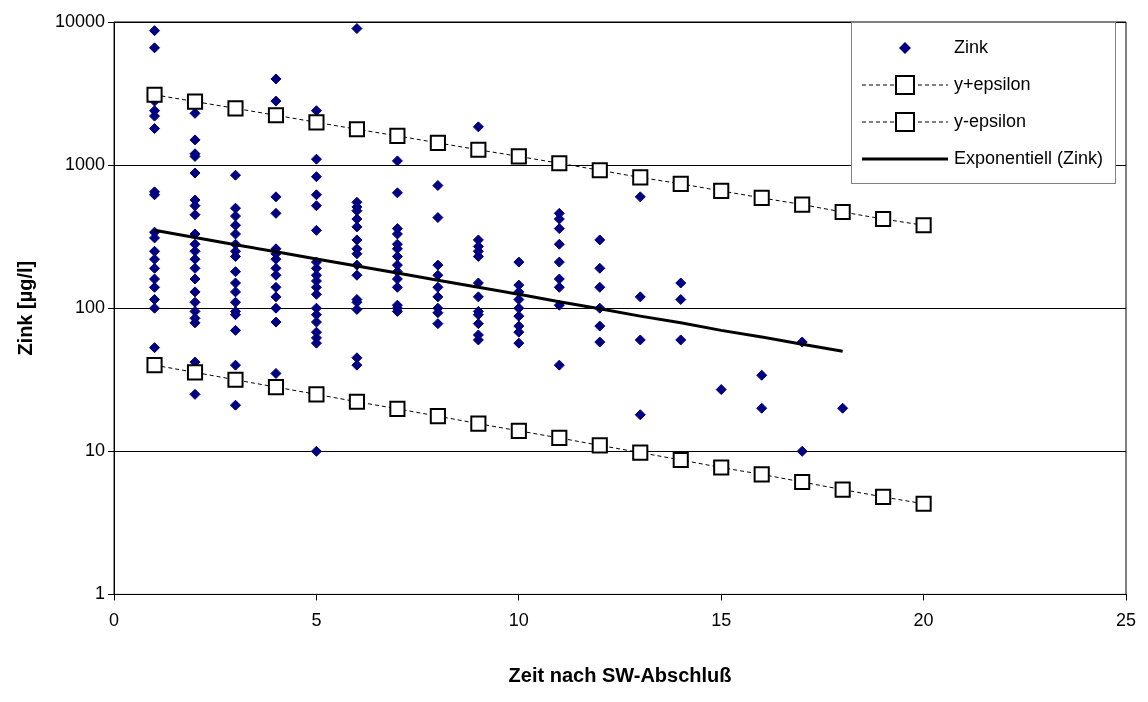 This screenshot has height=702, width=1148. I want to click on x-tick-label: 15, so click(721, 620).